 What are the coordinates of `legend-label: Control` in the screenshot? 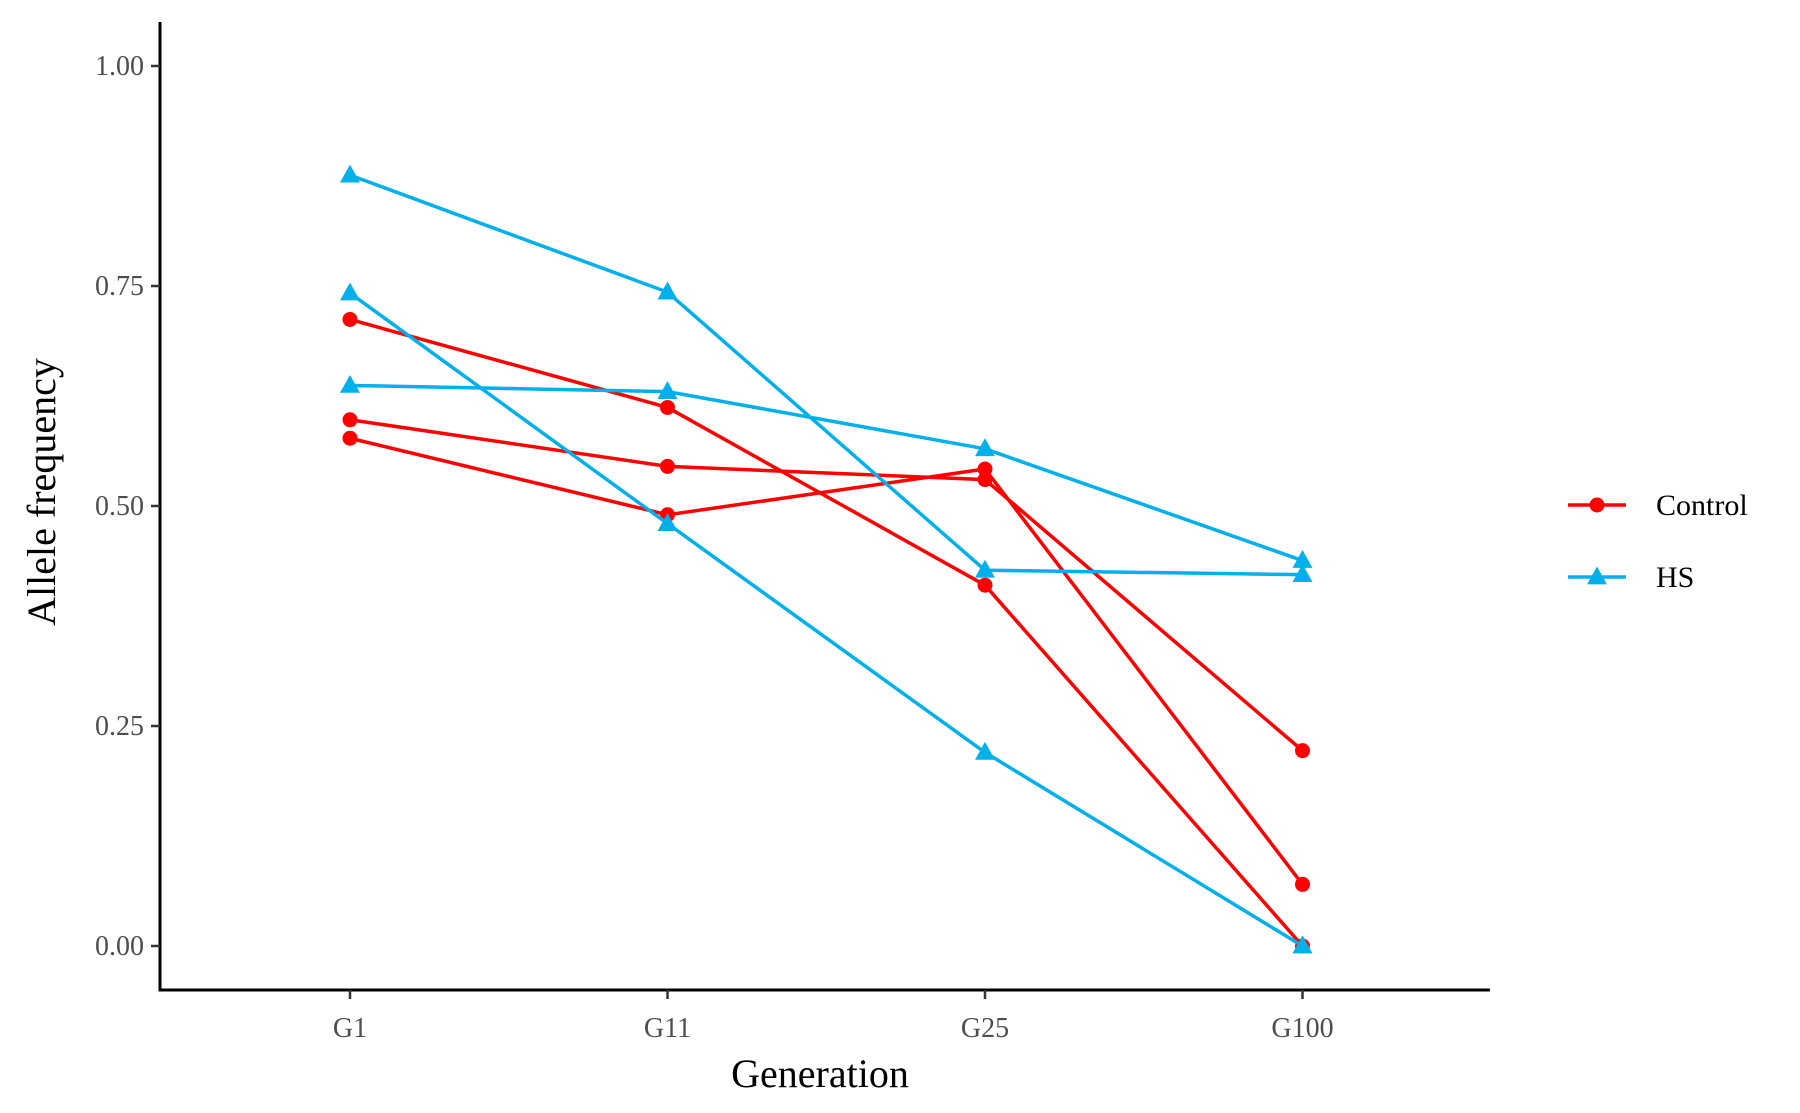 It's located at (1702, 505).